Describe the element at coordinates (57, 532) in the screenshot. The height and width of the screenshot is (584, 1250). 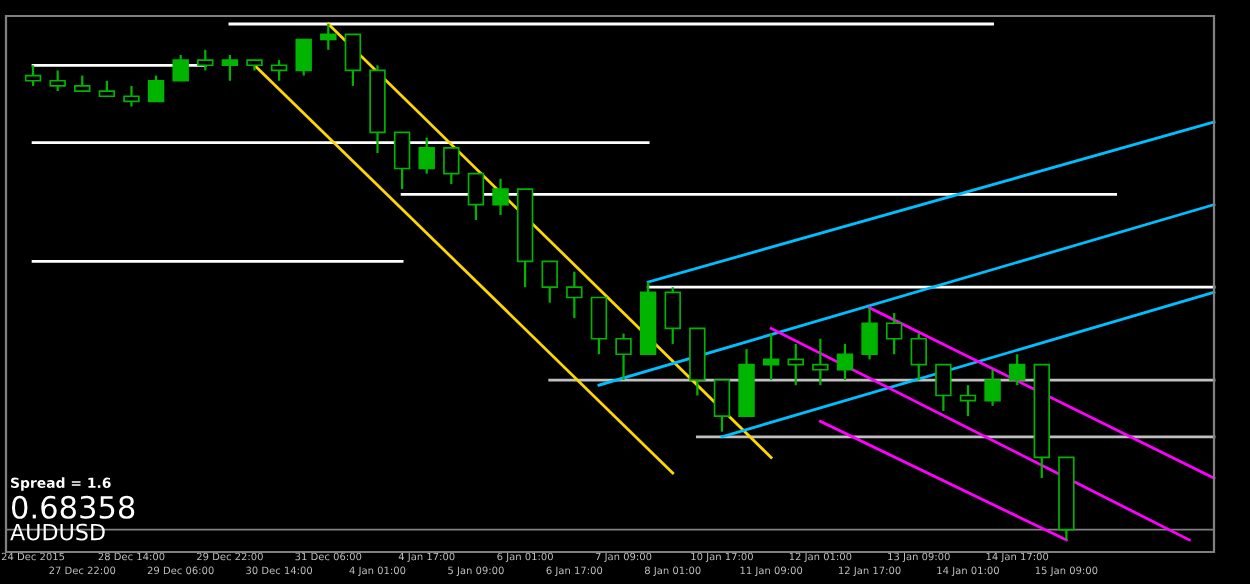
I see `annotation: AUDUSD` at that location.